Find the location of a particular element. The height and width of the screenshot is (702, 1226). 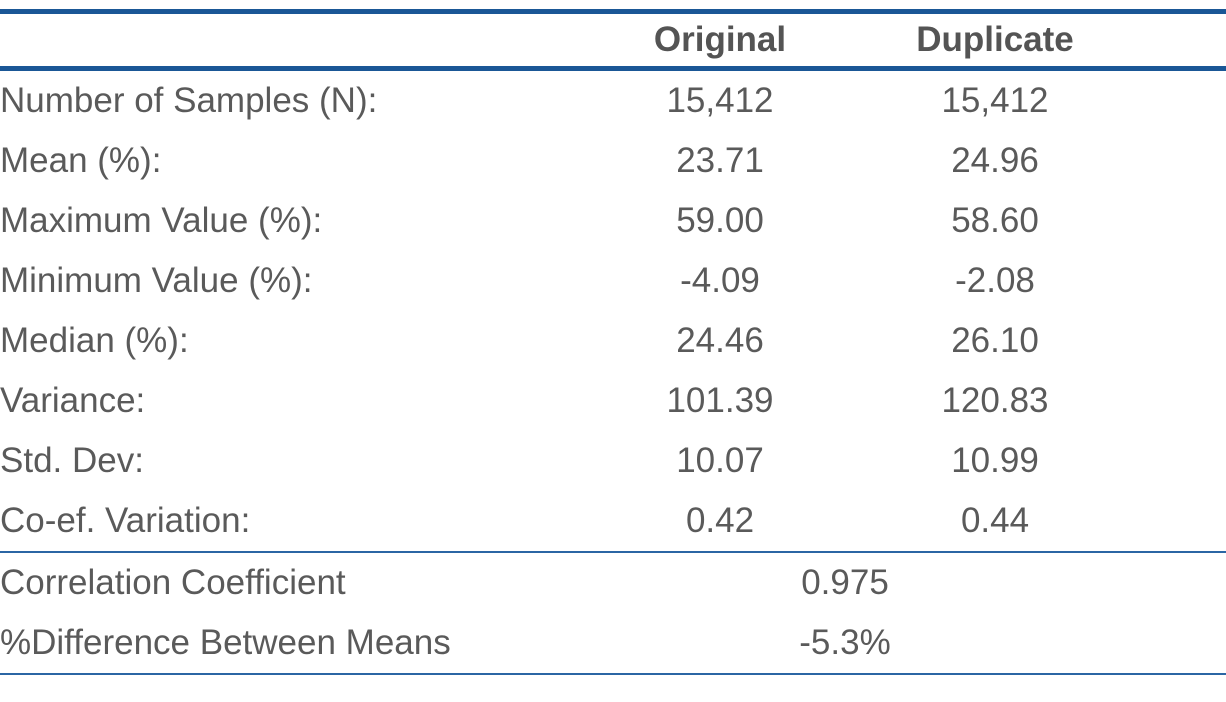

row-label: Std. Dev: is located at coordinates (72, 460).